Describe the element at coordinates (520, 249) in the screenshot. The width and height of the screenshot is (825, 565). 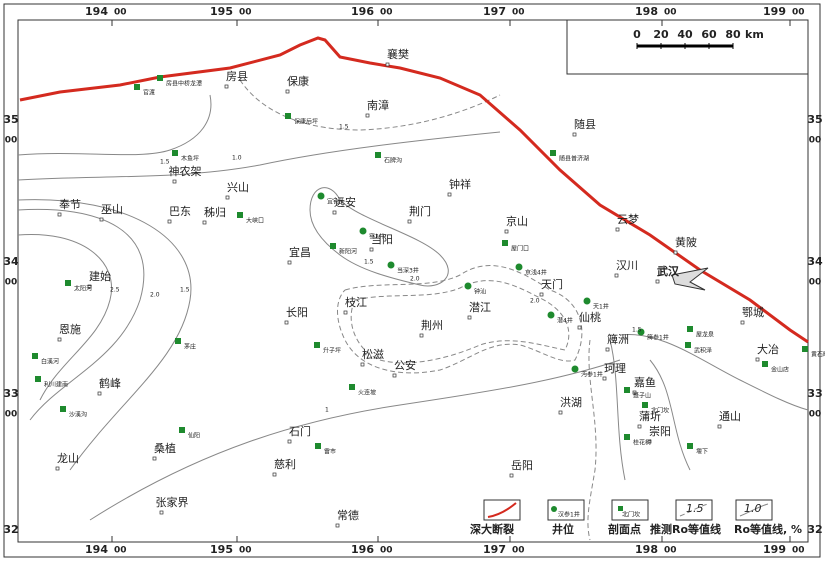
I see `section-label: 屋门口` at that location.